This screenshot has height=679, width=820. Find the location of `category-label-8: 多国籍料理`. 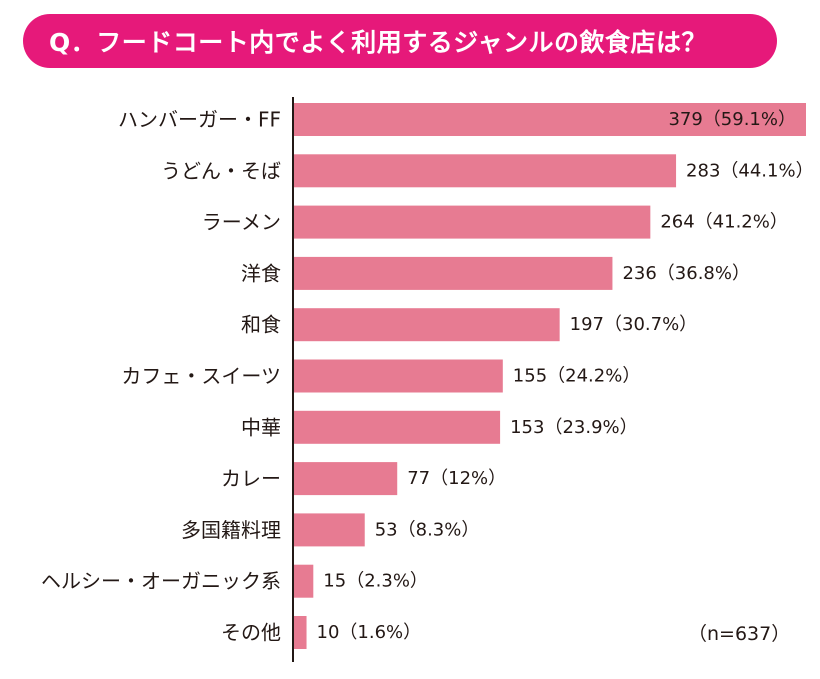

category-label-8: 多国籍料理 is located at coordinates (231, 530).